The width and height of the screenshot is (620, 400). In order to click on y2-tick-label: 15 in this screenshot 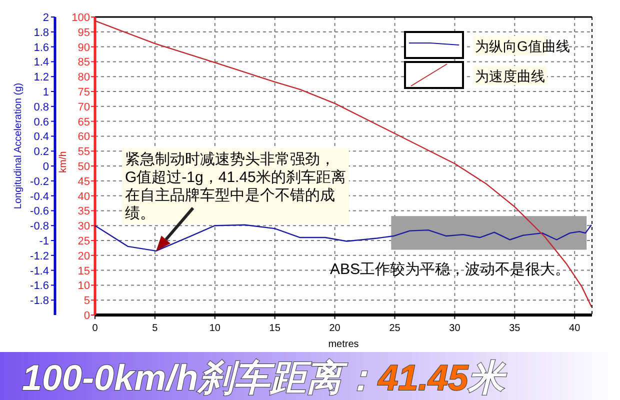, I will do `click(84, 271)`.